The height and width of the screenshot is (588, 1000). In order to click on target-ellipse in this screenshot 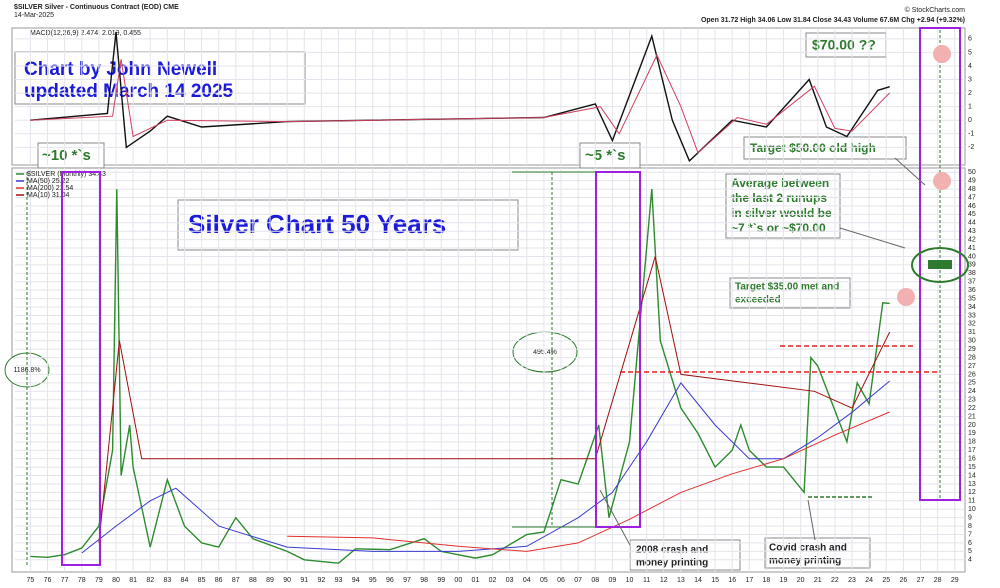, I will do `click(940, 265)`.